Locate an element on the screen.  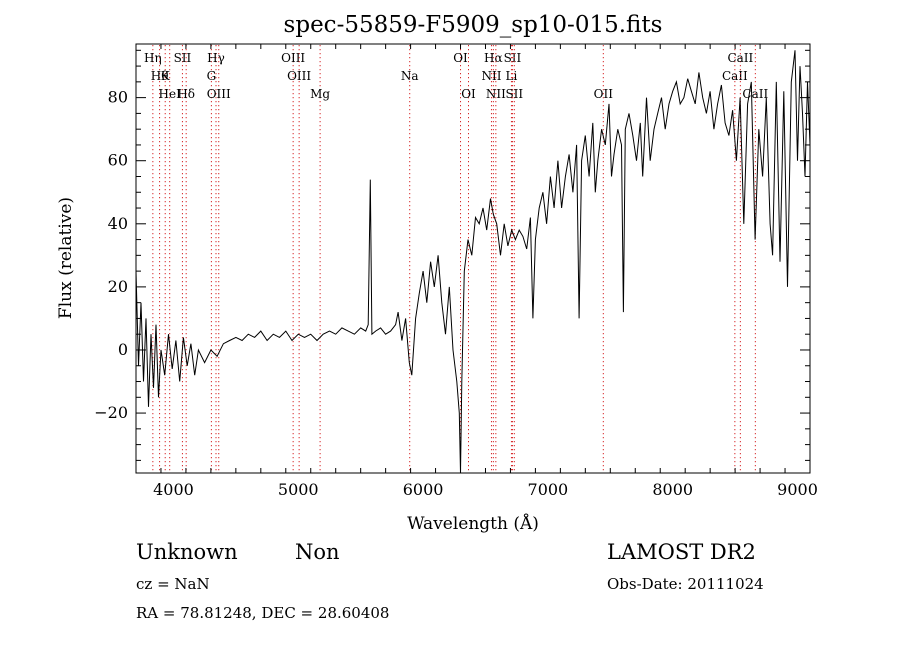
y-tick-label-0: −20 is located at coordinates (111, 412).